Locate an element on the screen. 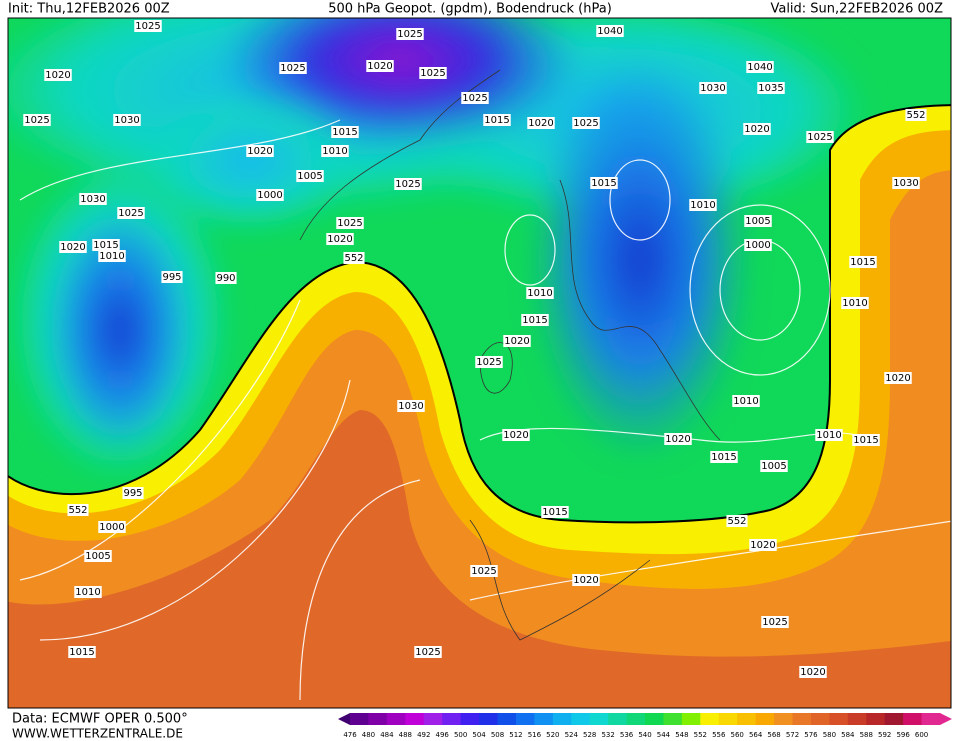 The height and width of the screenshot is (741, 959). data-source: Data: ECMWF OPER 0.500° is located at coordinates (100, 719).